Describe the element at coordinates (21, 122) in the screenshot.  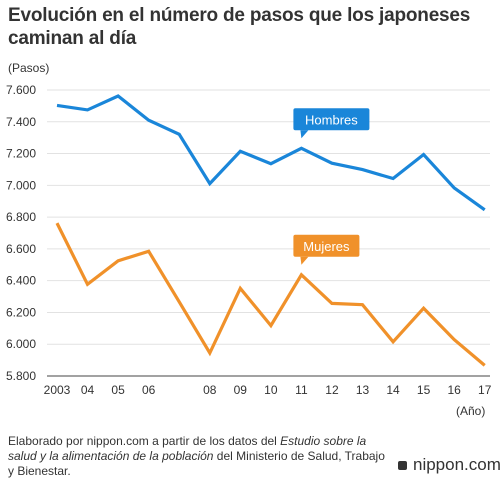
I see `y-tick-label: 7.400` at that location.